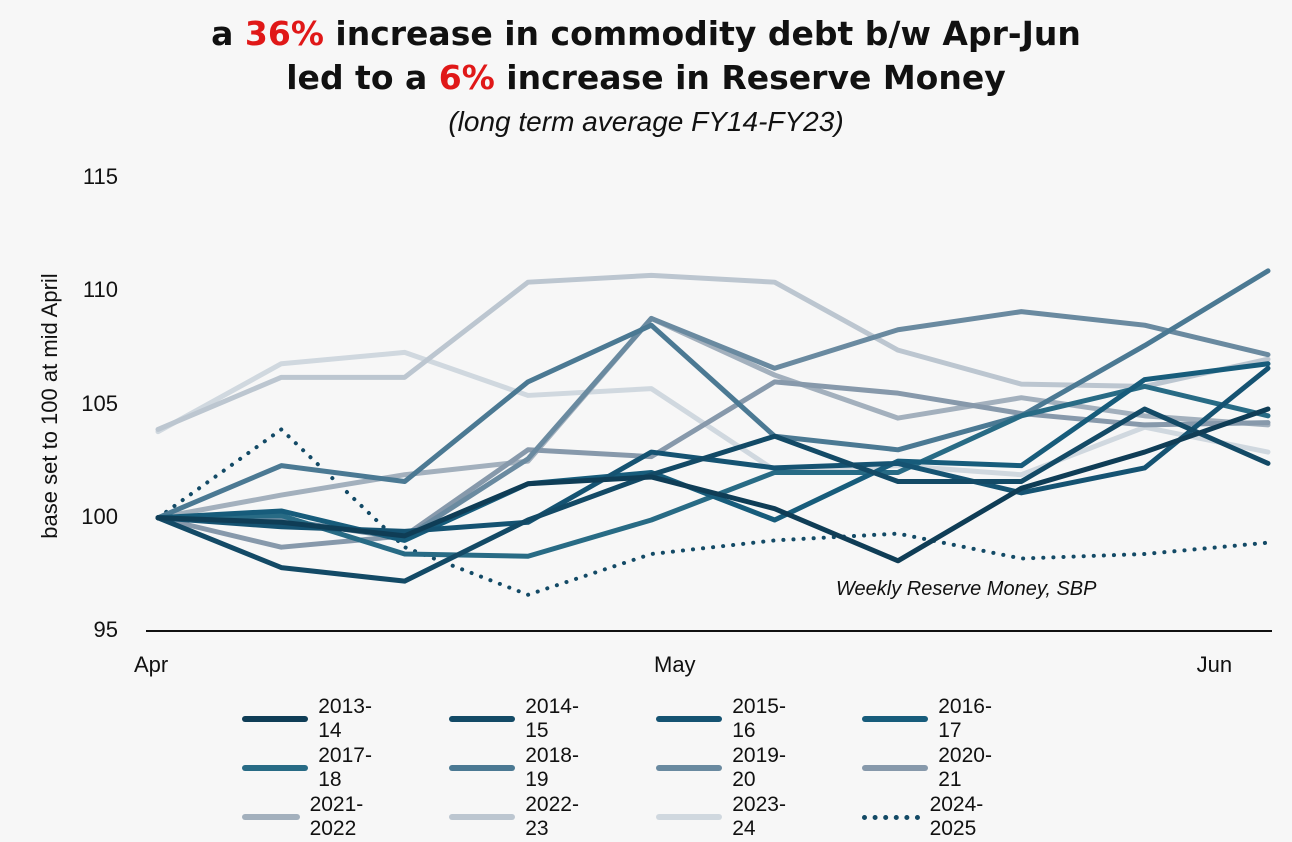 The height and width of the screenshot is (842, 1292). What do you see at coordinates (105, 629) in the screenshot?
I see `y-tick-label: 95` at bounding box center [105, 629].